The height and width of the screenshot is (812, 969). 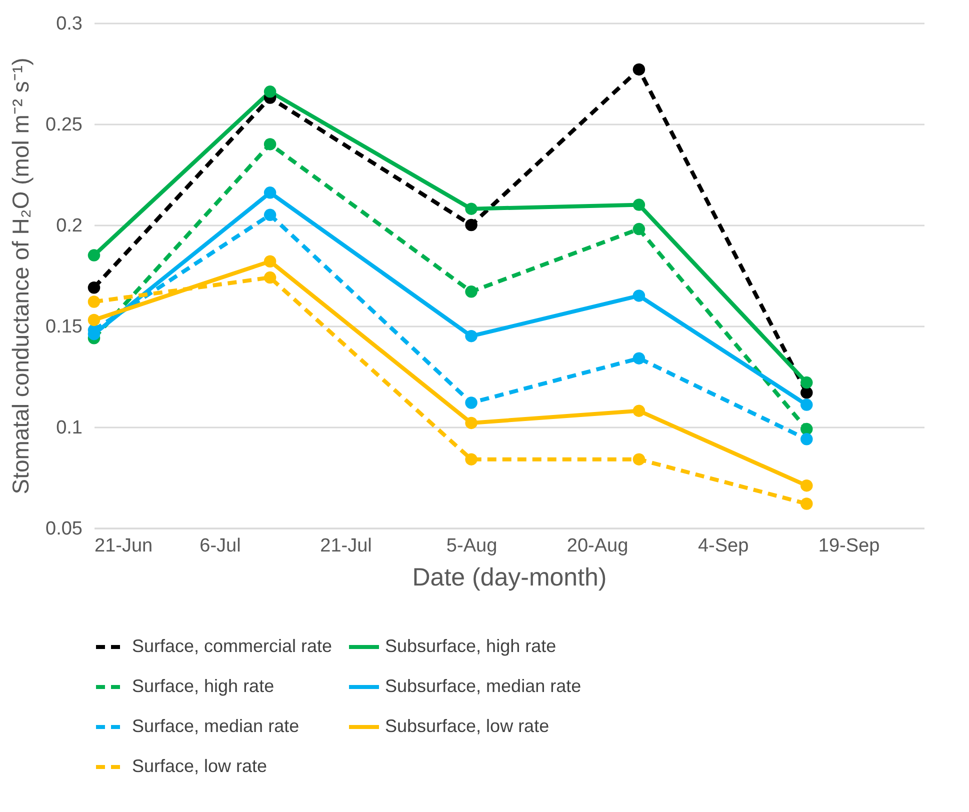 I want to click on x-tick-label: 19-Sep, so click(x=849, y=546).